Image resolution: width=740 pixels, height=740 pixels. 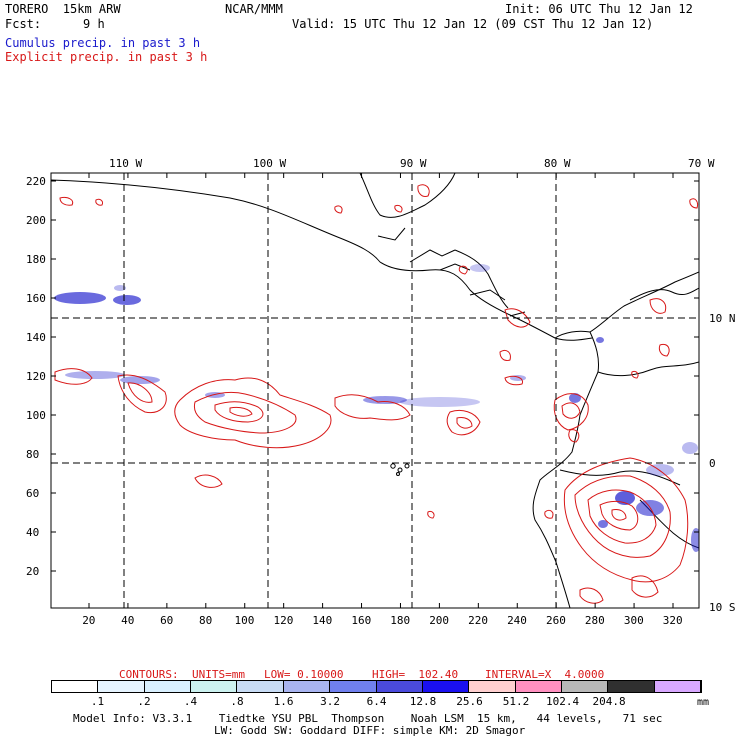 What do you see at coordinates (33, 493) in the screenshot?
I see `y-tick-label: 60` at bounding box center [33, 493].